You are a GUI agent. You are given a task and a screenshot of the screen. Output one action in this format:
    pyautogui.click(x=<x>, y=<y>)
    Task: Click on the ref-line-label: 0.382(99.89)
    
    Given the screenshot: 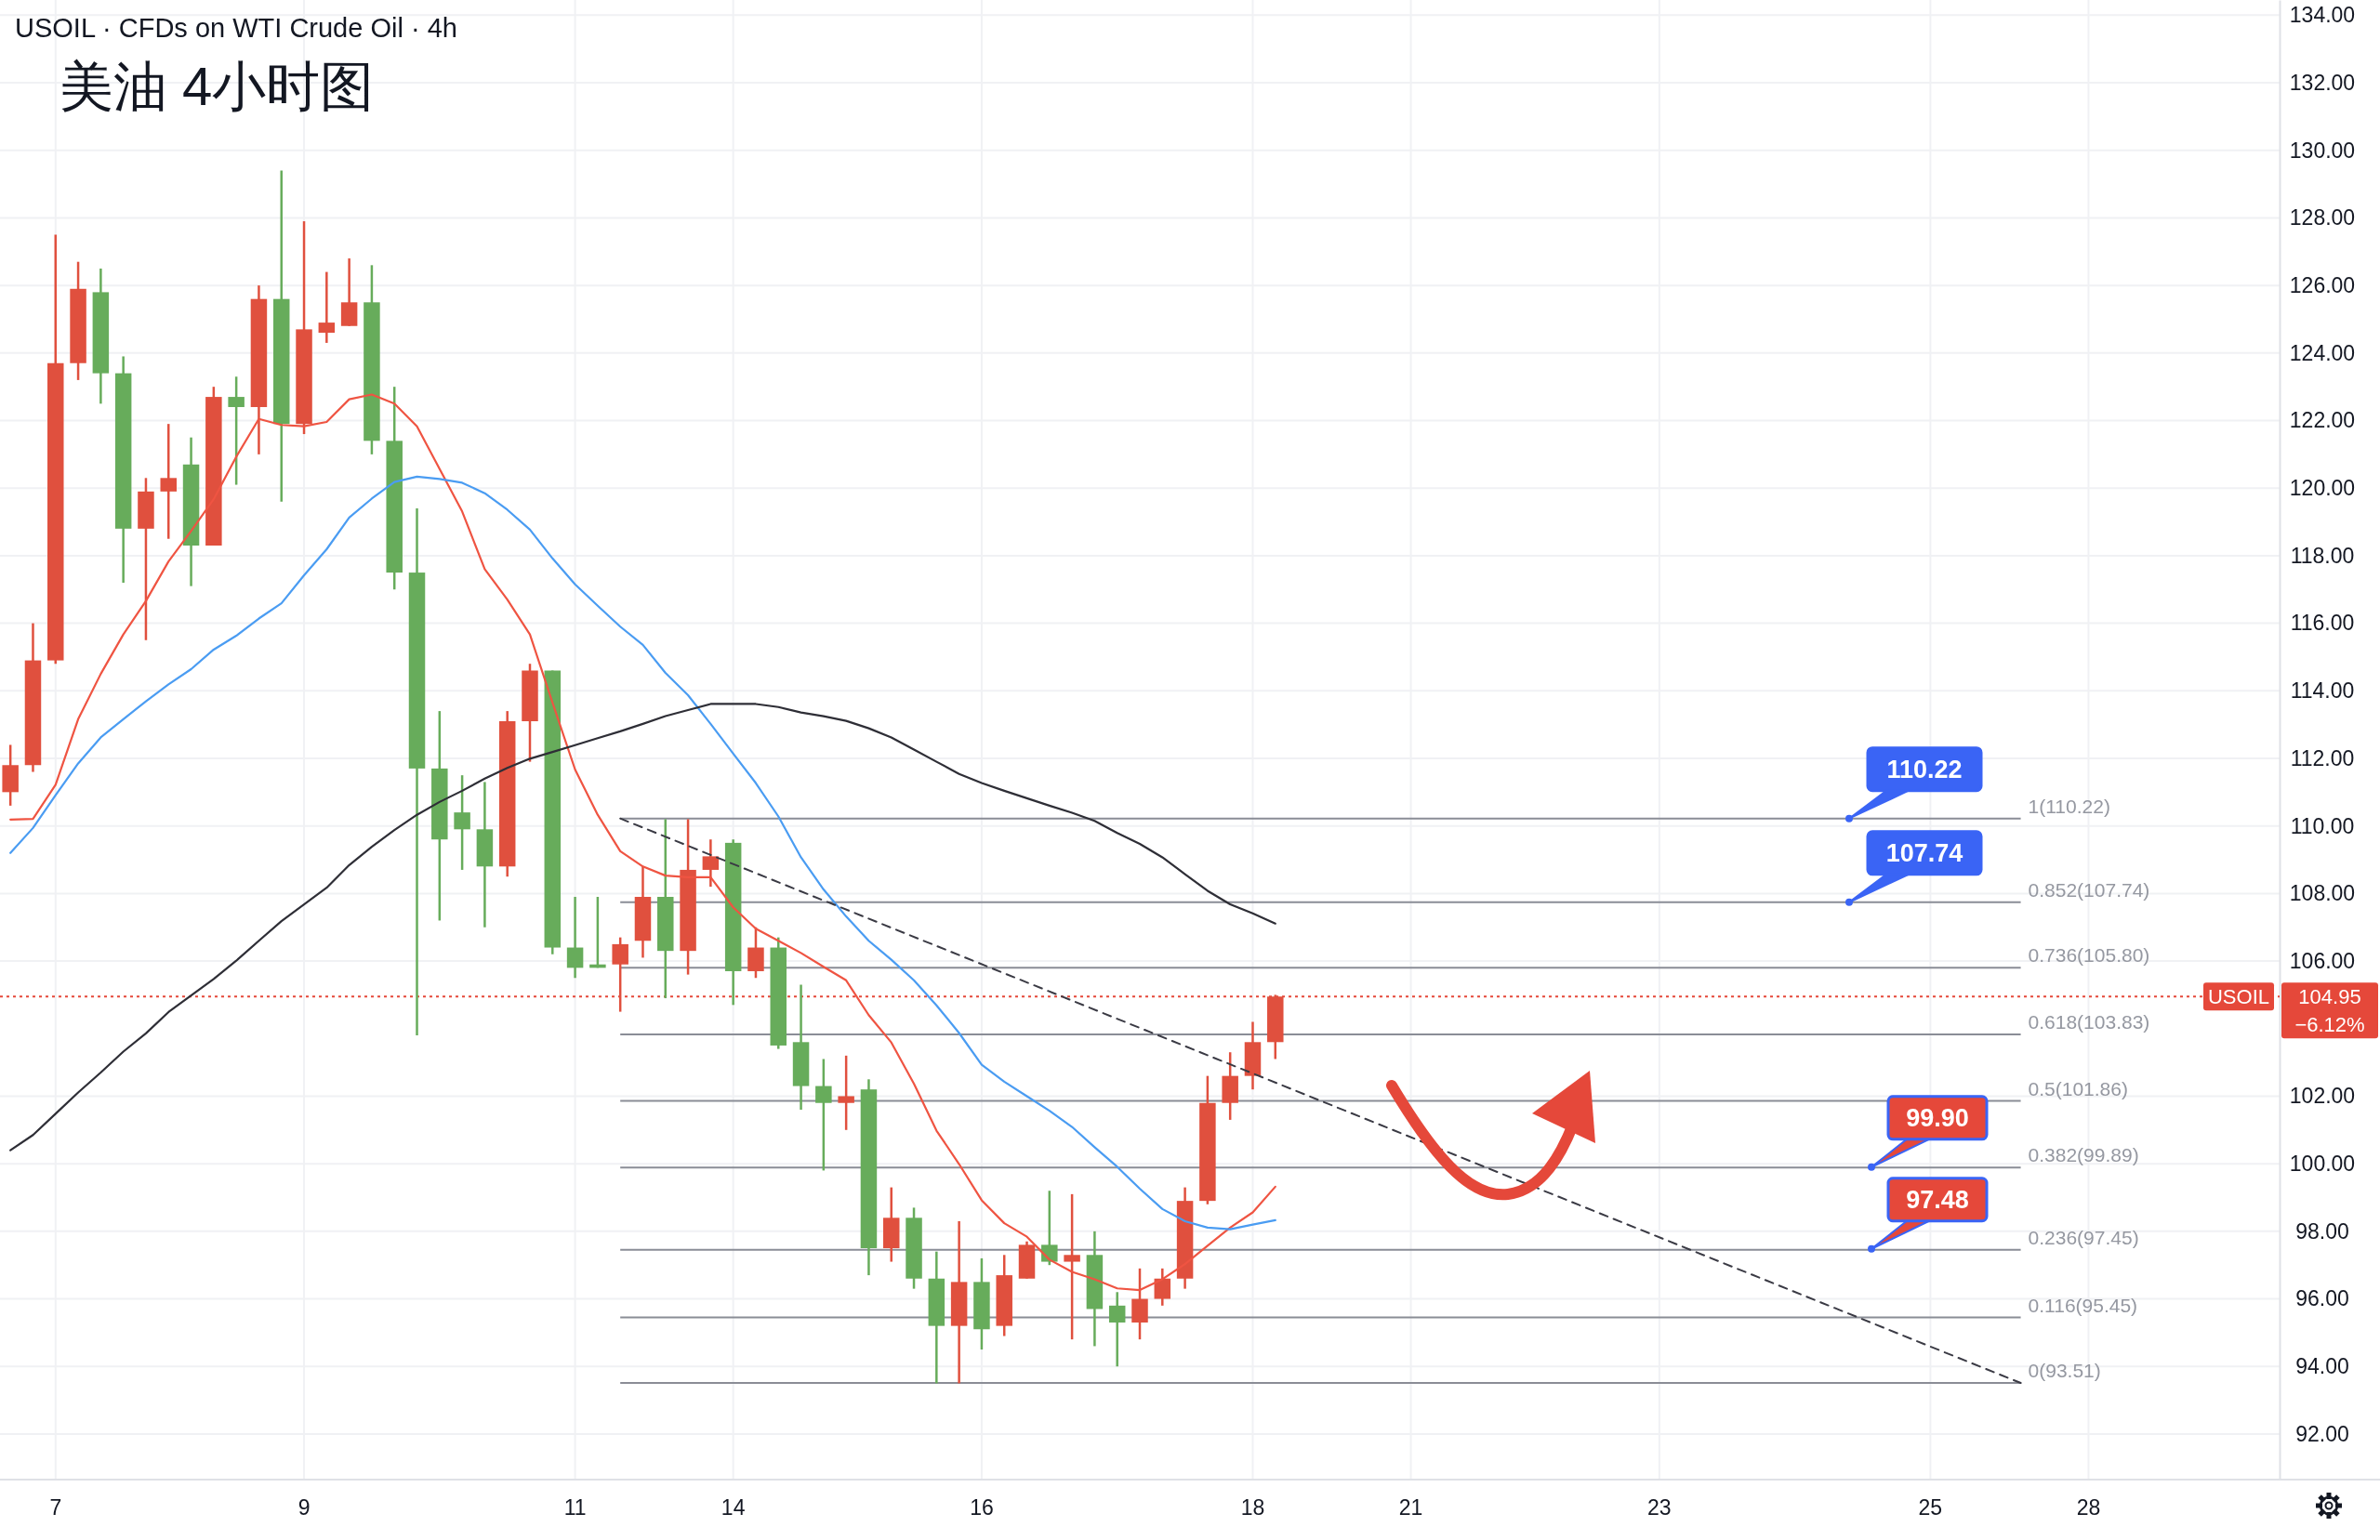 What is the action you would take?
    pyautogui.click(x=2083, y=1155)
    